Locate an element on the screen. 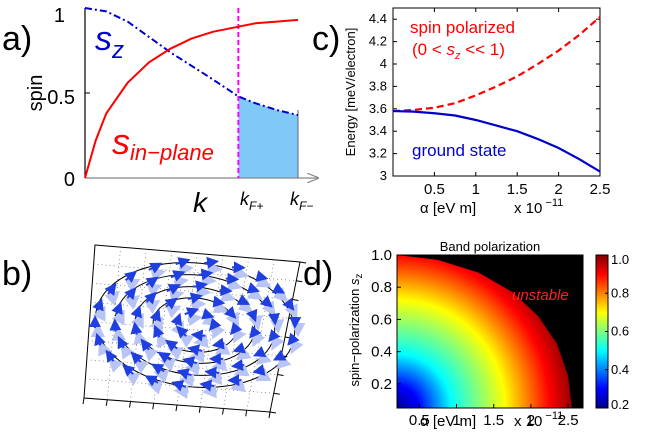 Image resolution: width=649 pixels, height=434 pixels. curve-s_z is located at coordinates (191, 62).